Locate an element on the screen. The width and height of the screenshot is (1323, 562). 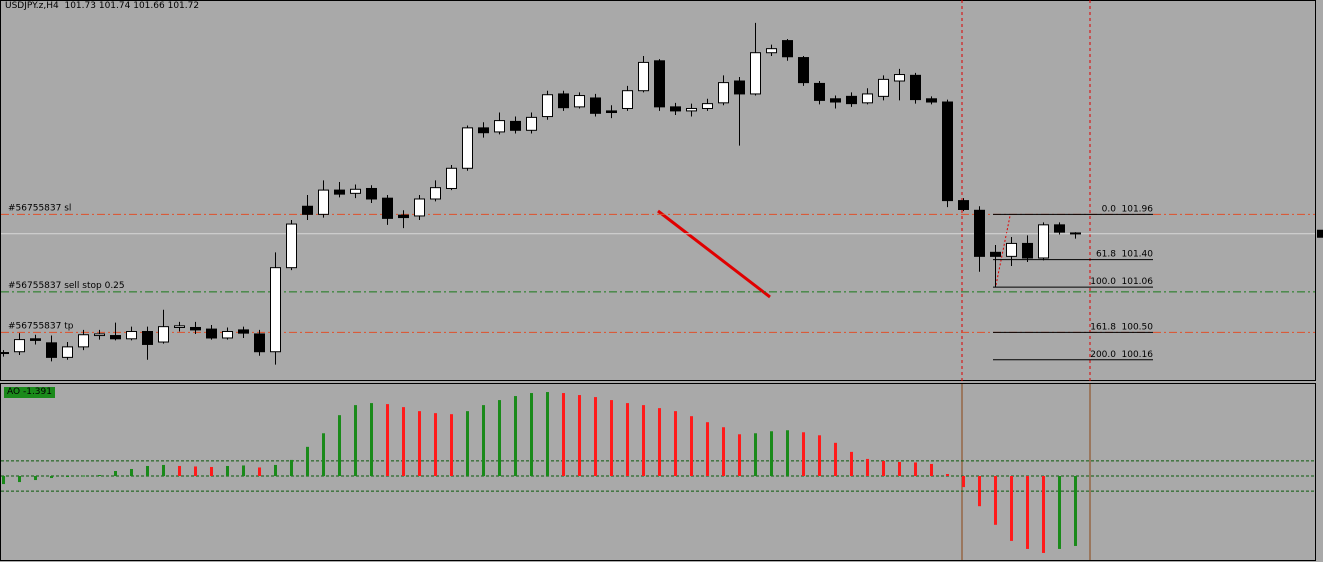
fibo-price: 100.50 is located at coordinates (1138, 327).